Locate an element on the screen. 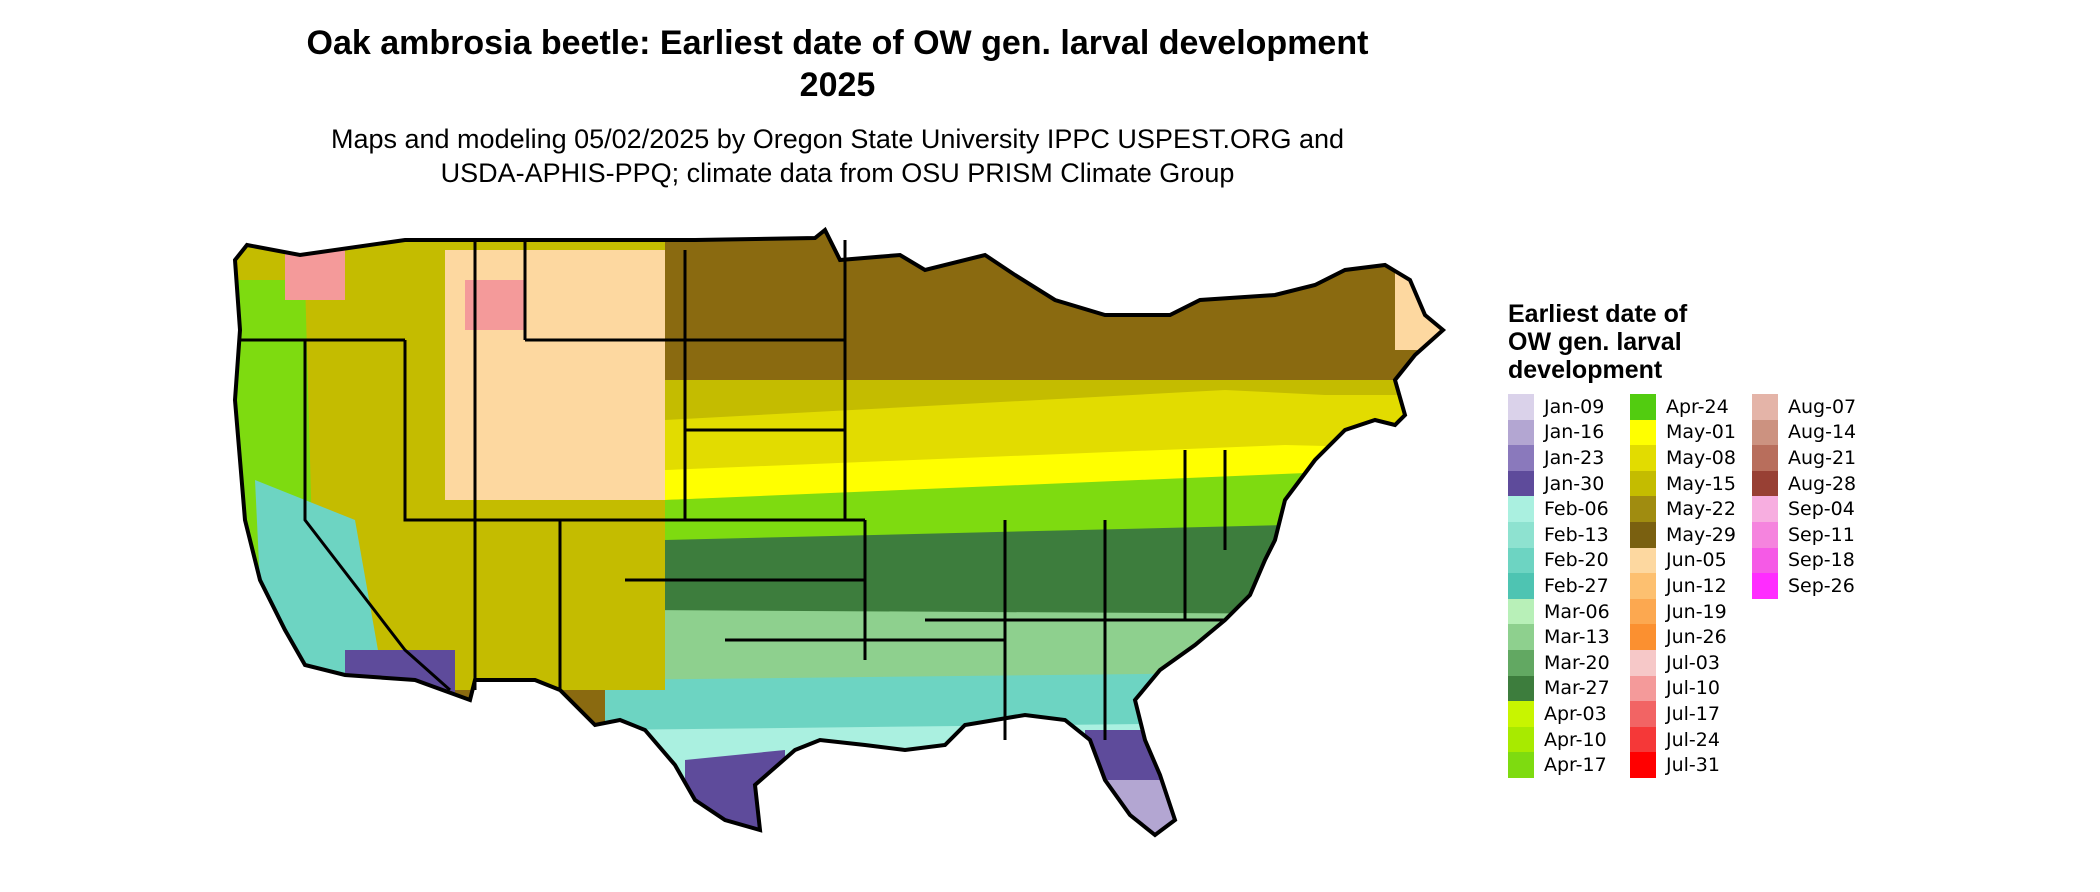 The image size is (2100, 892). legend-item: Feb-13 is located at coordinates (1559, 534).